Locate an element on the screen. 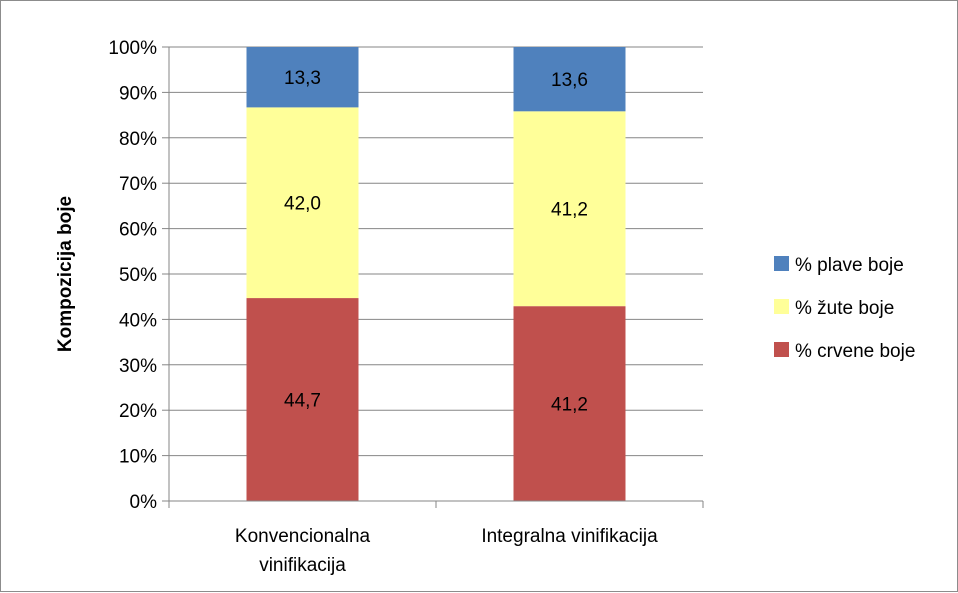 The width and height of the screenshot is (958, 593). y-axis-title: Kompozicija boje is located at coordinates (65, 274).